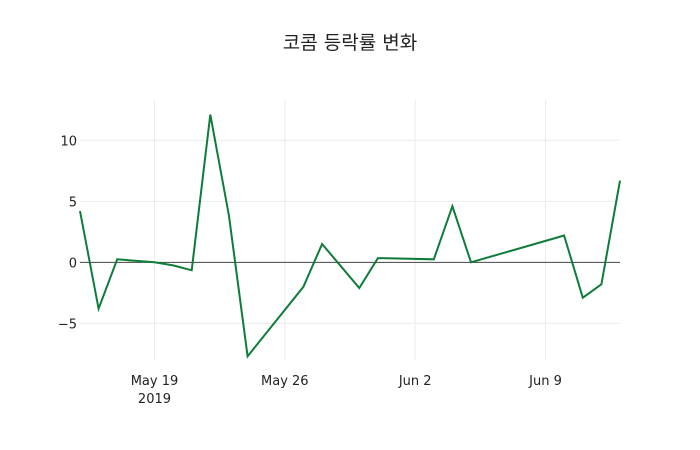  Describe the element at coordinates (73, 202) in the screenshot. I see `y-tick-label: 5` at that location.